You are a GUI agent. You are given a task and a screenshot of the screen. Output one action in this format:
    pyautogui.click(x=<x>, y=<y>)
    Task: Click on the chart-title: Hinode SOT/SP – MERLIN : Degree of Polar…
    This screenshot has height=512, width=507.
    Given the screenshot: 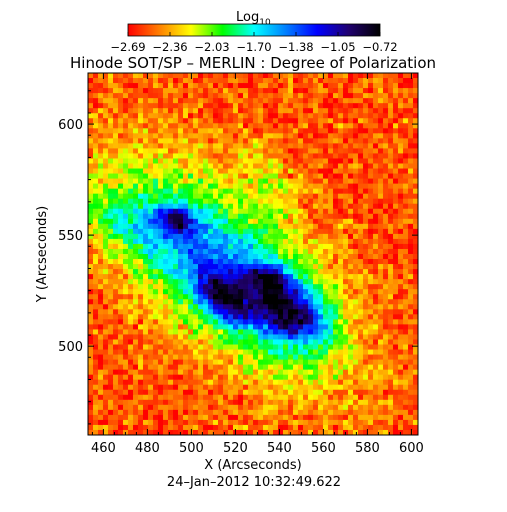 What is the action you would take?
    pyautogui.click(x=253, y=63)
    